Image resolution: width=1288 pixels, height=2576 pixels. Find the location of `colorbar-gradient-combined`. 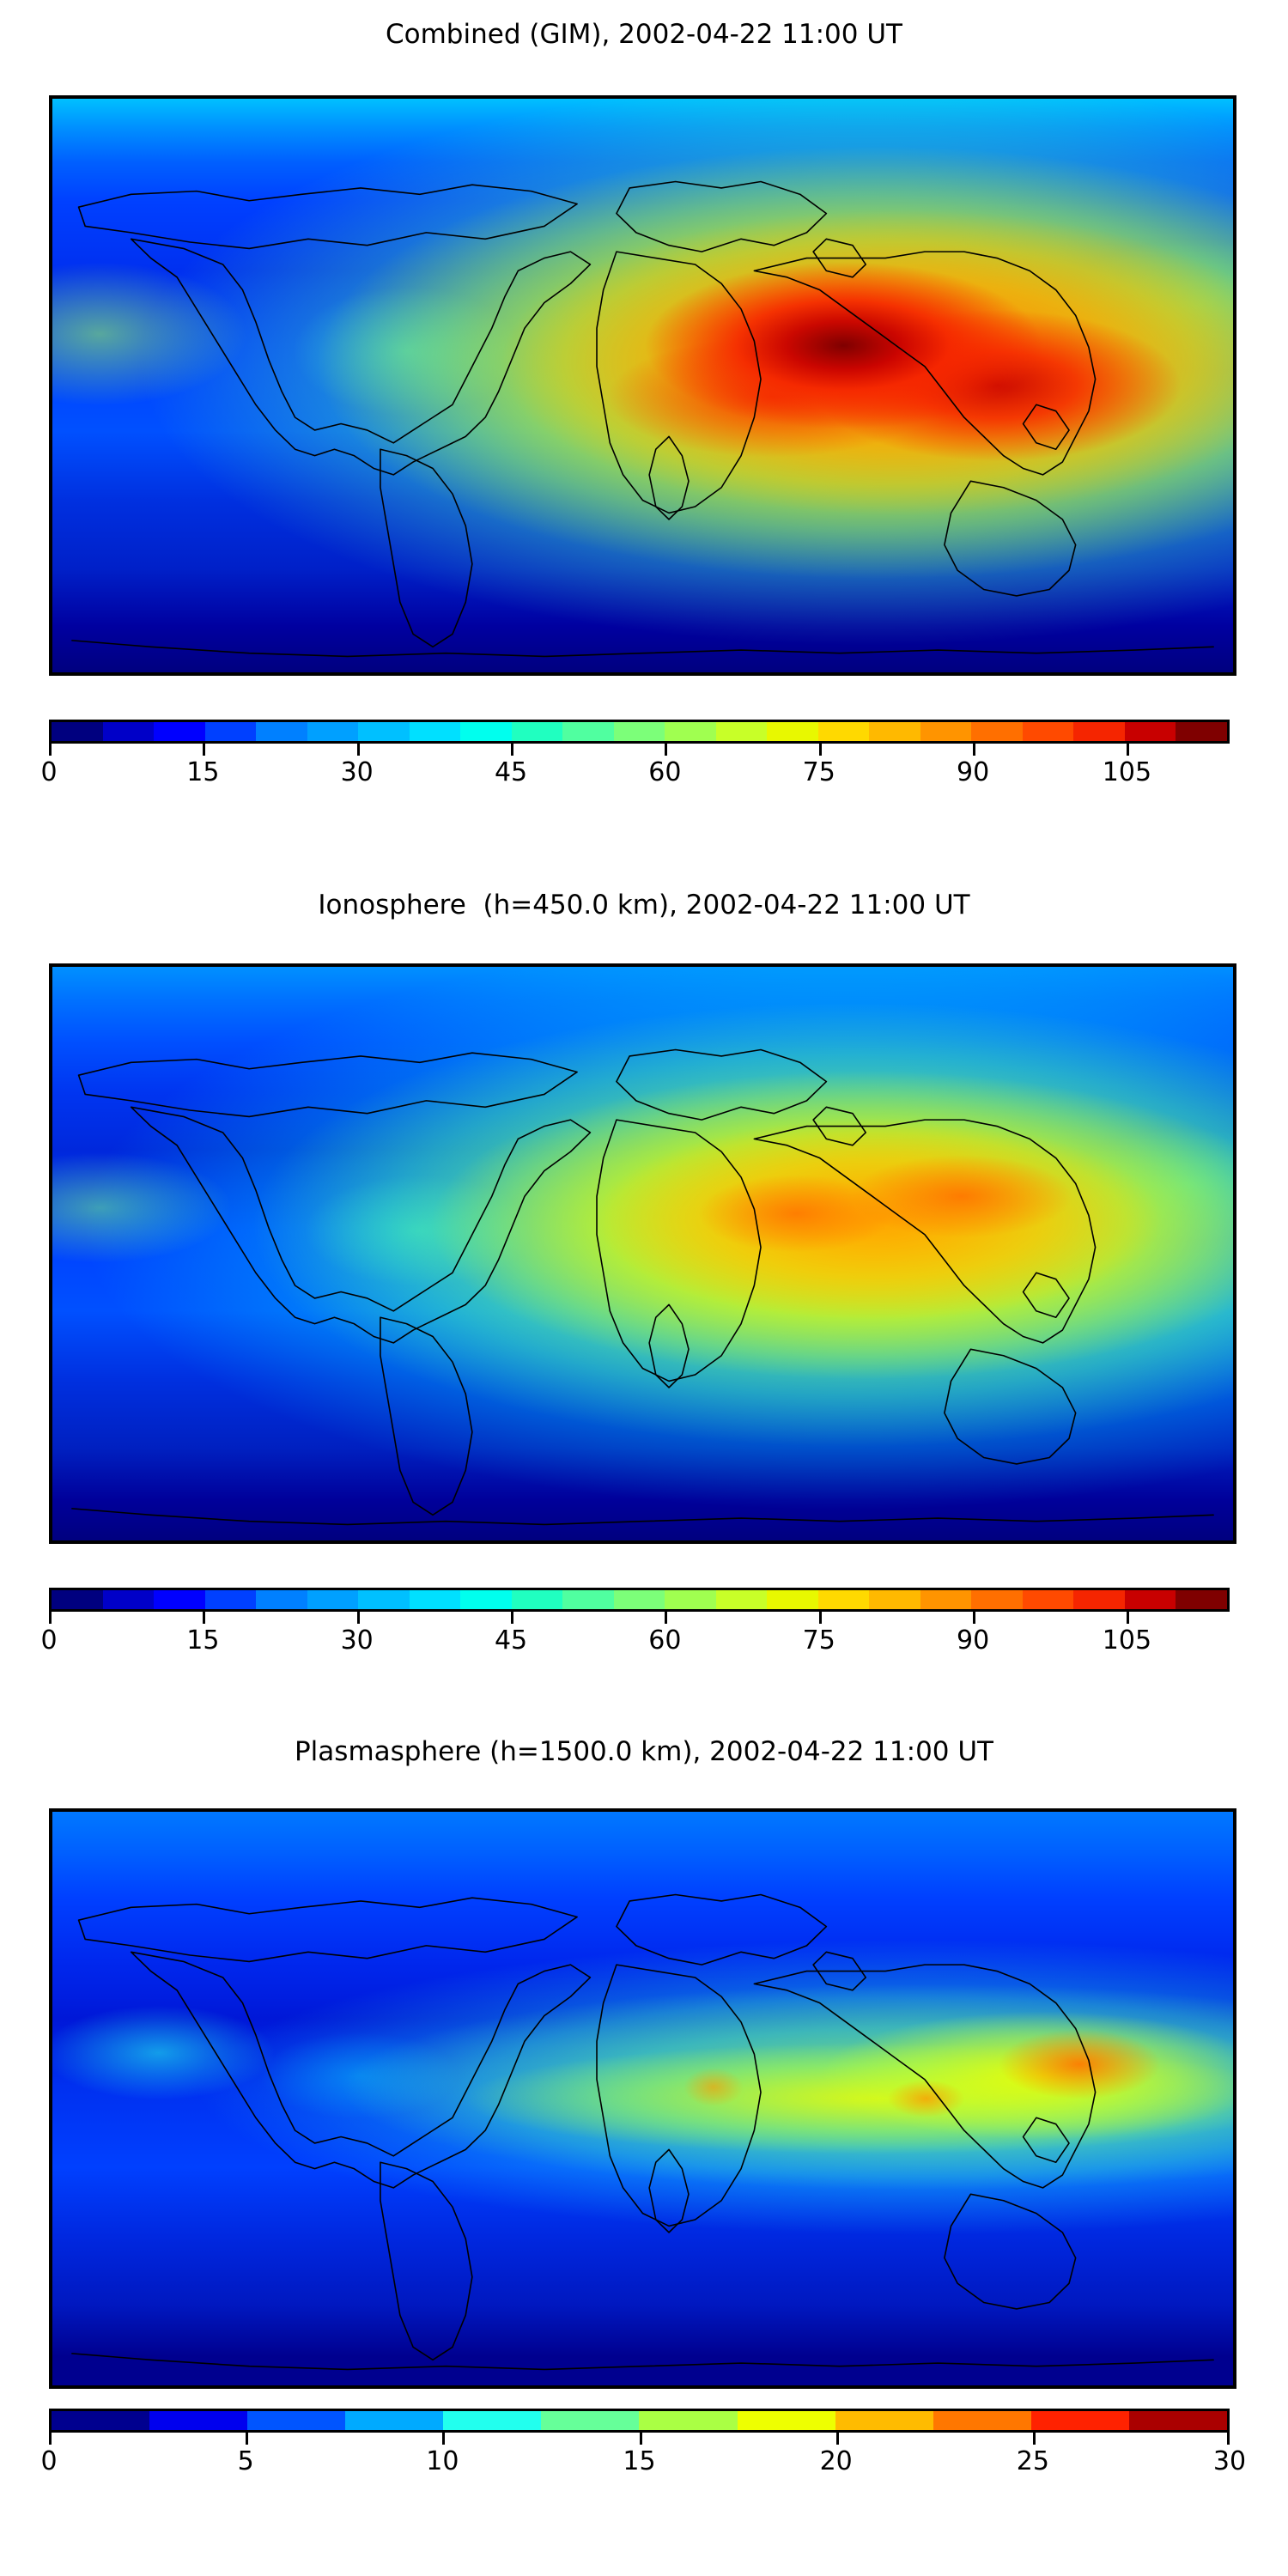

colorbar-gradient-combined is located at coordinates (640, 732).